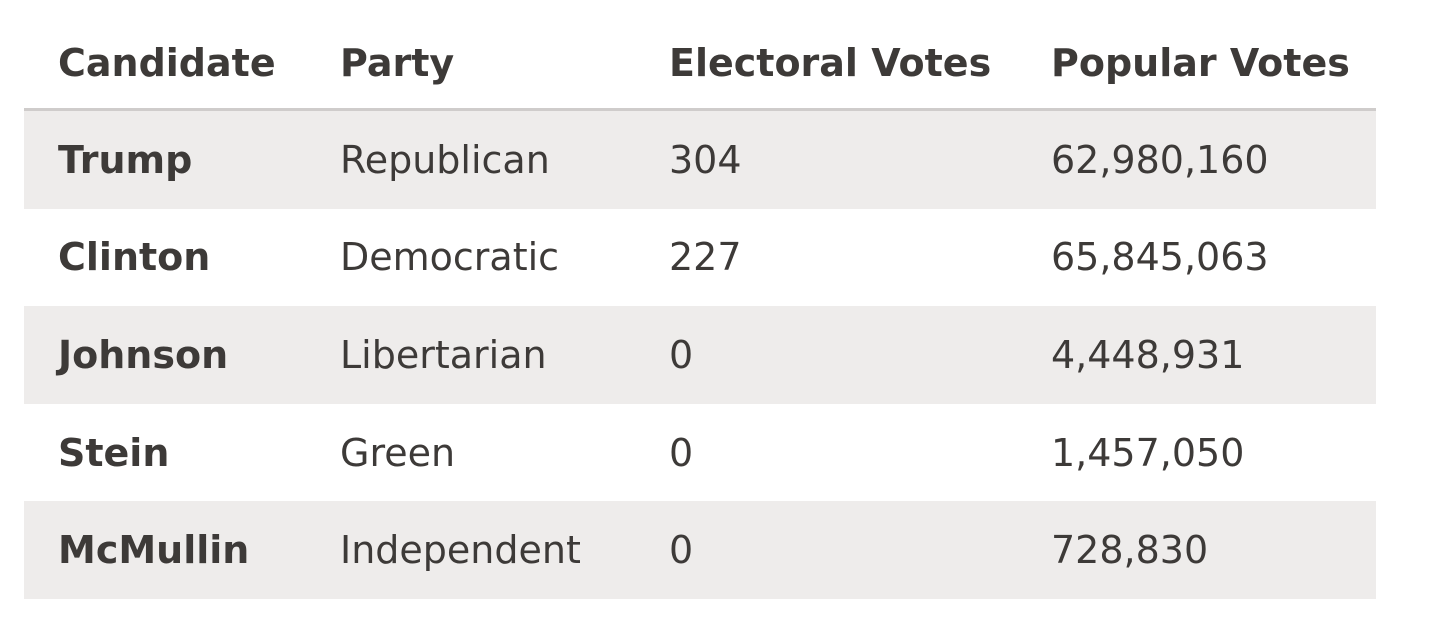  I want to click on table-row: McMullin Independent 0 728,830, so click(700, 550).